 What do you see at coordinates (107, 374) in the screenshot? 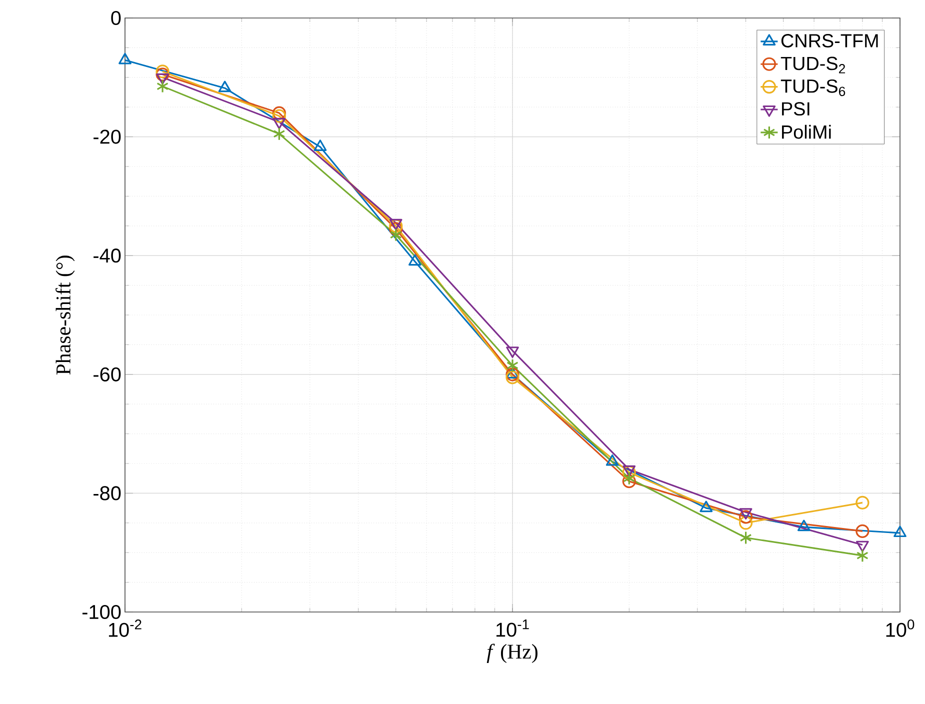
I see `y-tick-label: -60` at bounding box center [107, 374].